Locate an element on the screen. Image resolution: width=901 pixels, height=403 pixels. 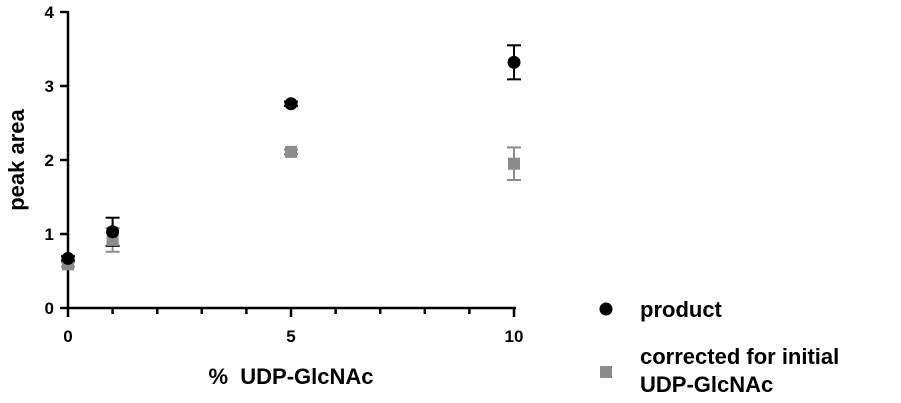
x-axis-title: % UDP-GlcNAc is located at coordinates (290, 376).